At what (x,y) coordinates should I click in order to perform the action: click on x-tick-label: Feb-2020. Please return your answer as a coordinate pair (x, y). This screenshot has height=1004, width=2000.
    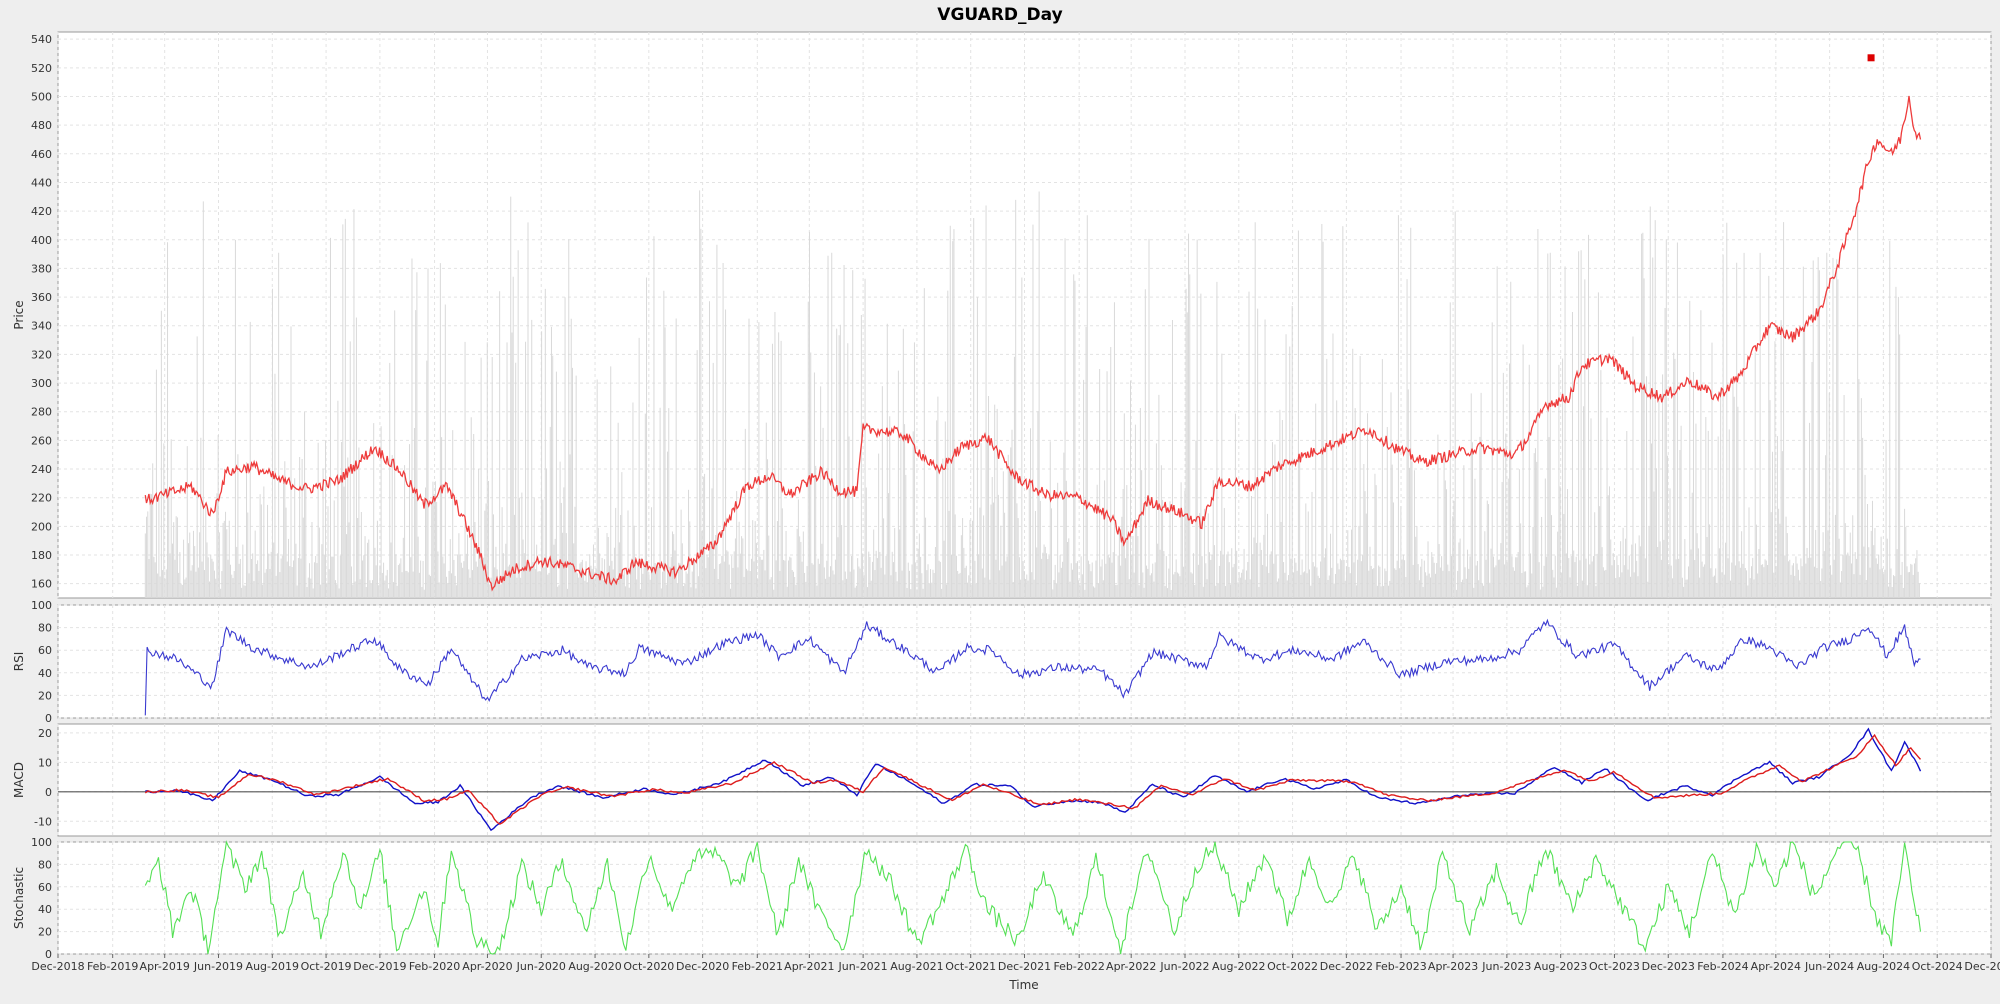
    Looking at the image, I should click on (434, 966).